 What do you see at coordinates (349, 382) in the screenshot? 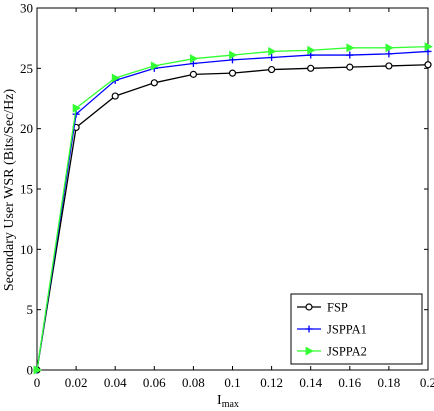
I see `x-tick-label: 0.16` at bounding box center [349, 382].